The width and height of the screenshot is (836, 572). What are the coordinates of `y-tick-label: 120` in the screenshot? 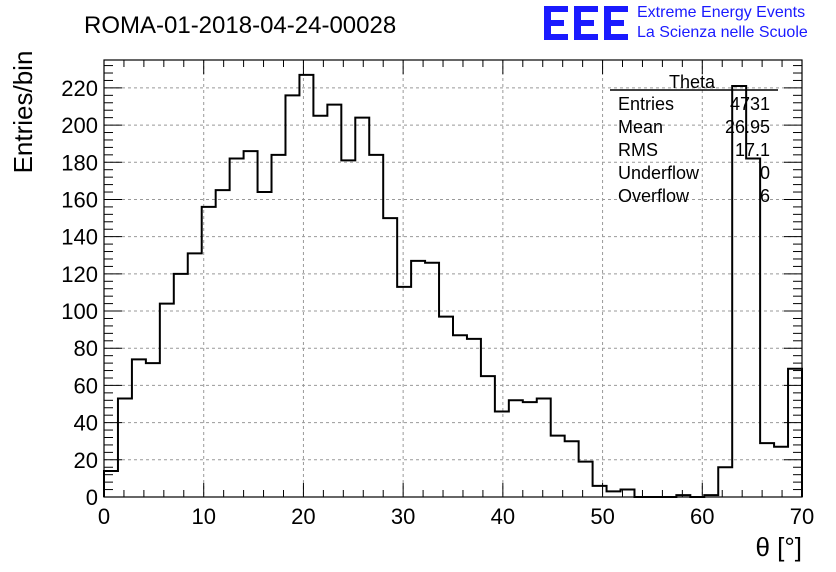 It's located at (79, 274).